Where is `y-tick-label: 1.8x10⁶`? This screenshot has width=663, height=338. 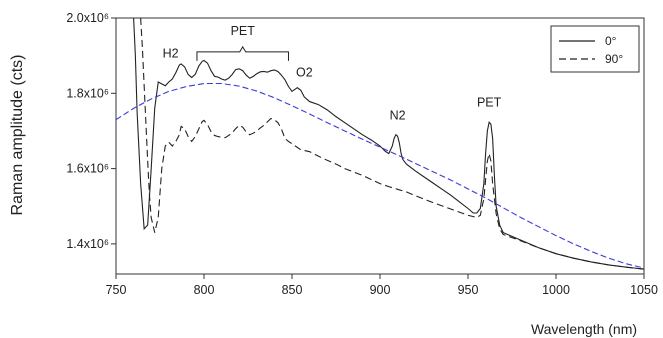
y-tick-label: 1.8x10⁶ is located at coordinates (87, 93).